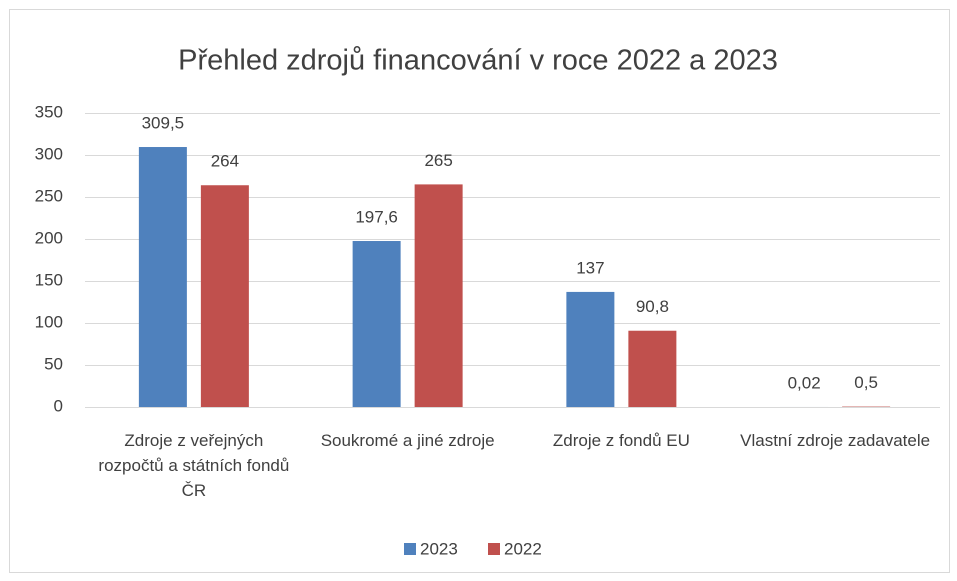  What do you see at coordinates (804, 382) in the screenshot?
I see `data-label: 0,02` at bounding box center [804, 382].